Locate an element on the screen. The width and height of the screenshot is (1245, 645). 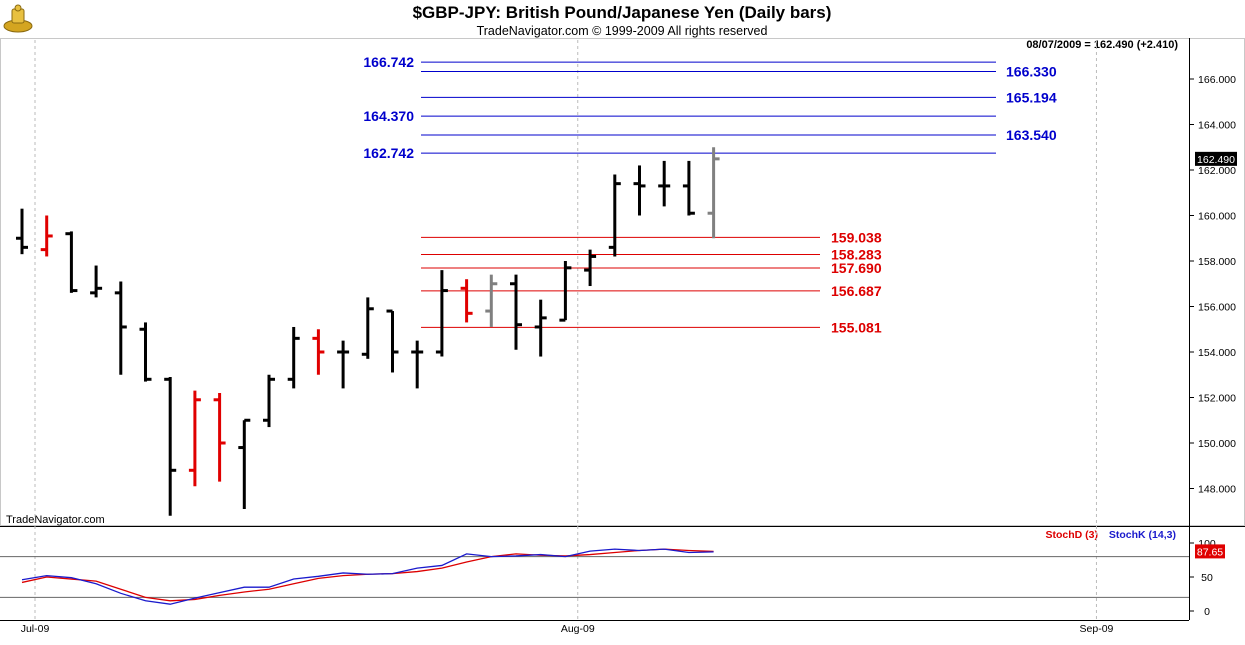
y-tick-label: 166.000 is located at coordinates (1217, 80).